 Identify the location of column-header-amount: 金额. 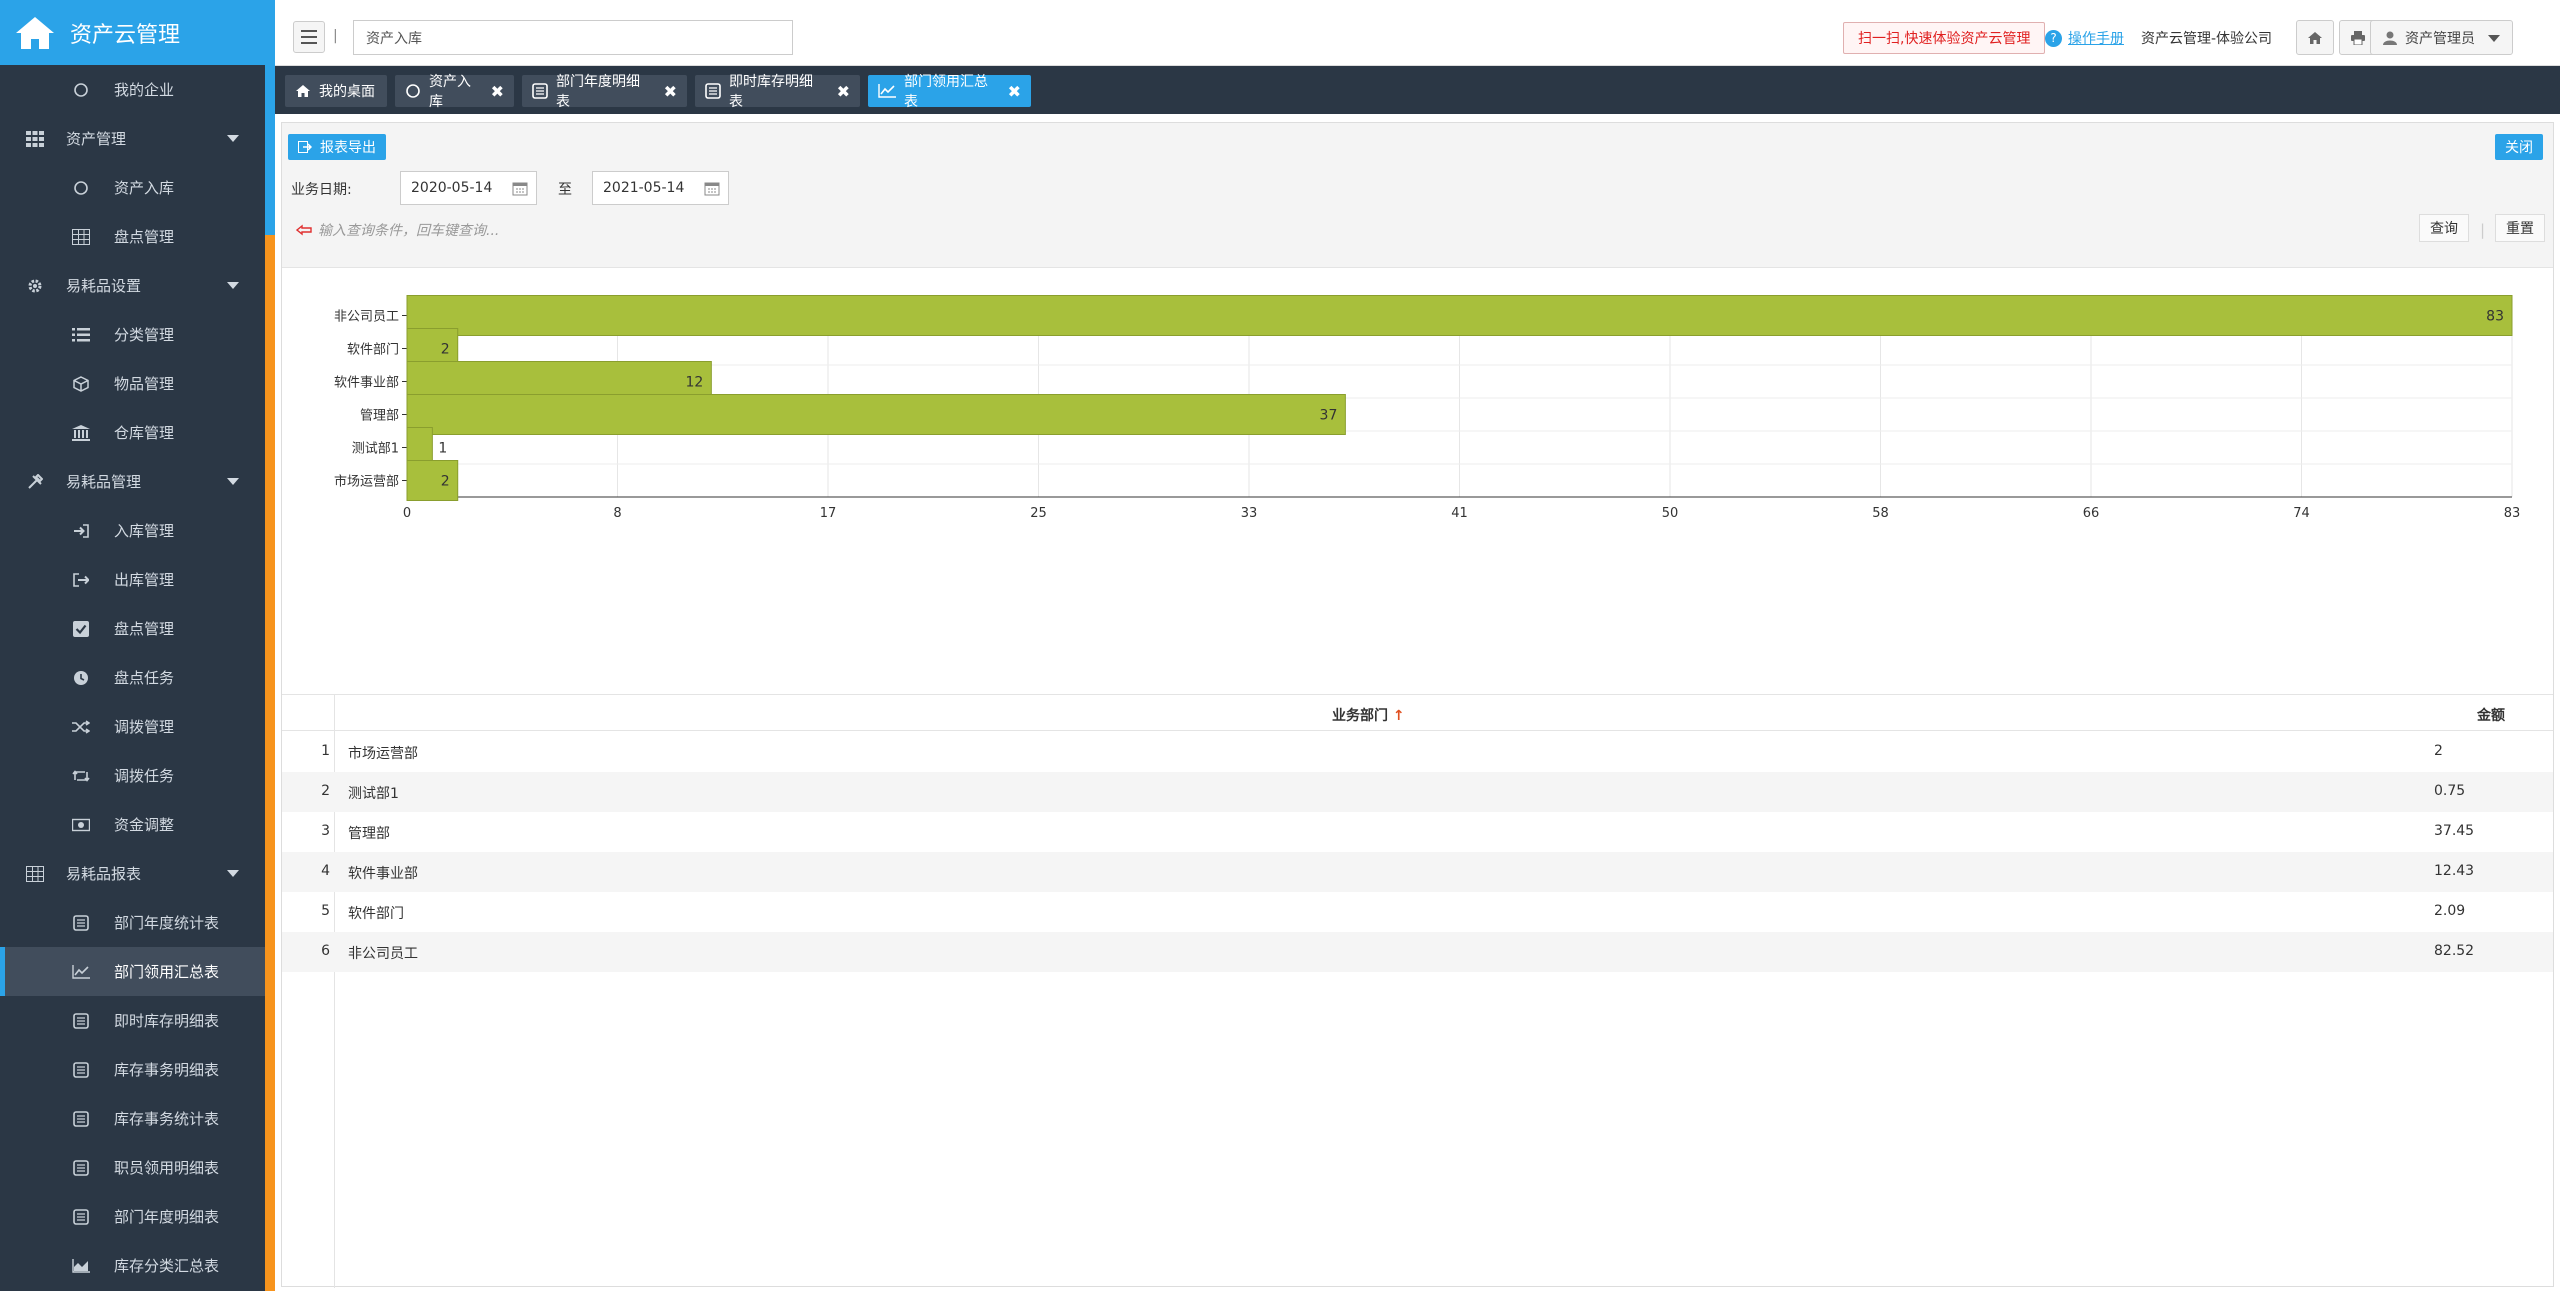
(2491, 716).